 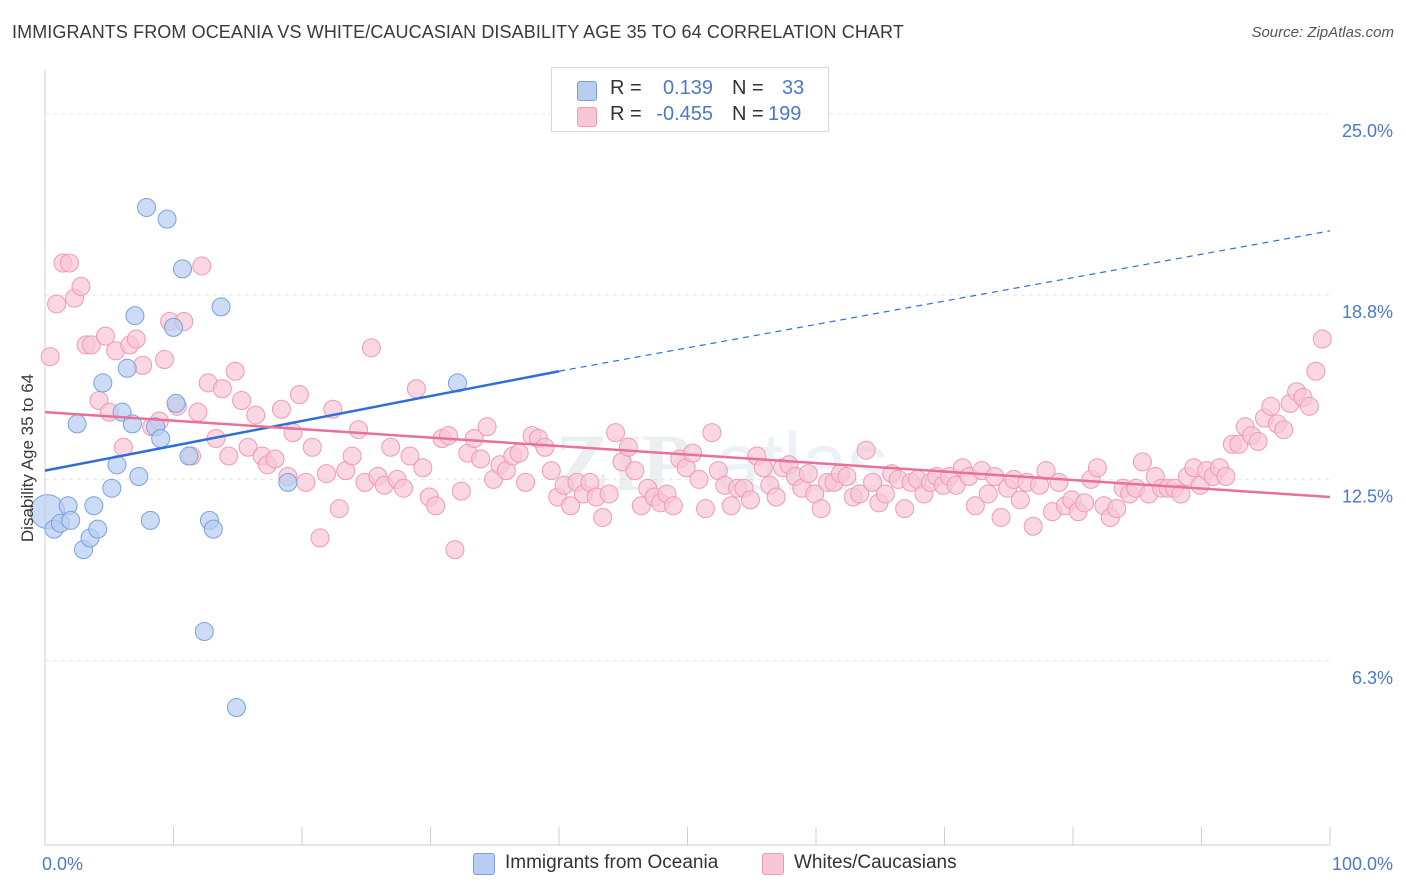 I want to click on y-tick-label: 6.3%, so click(x=1372, y=678).